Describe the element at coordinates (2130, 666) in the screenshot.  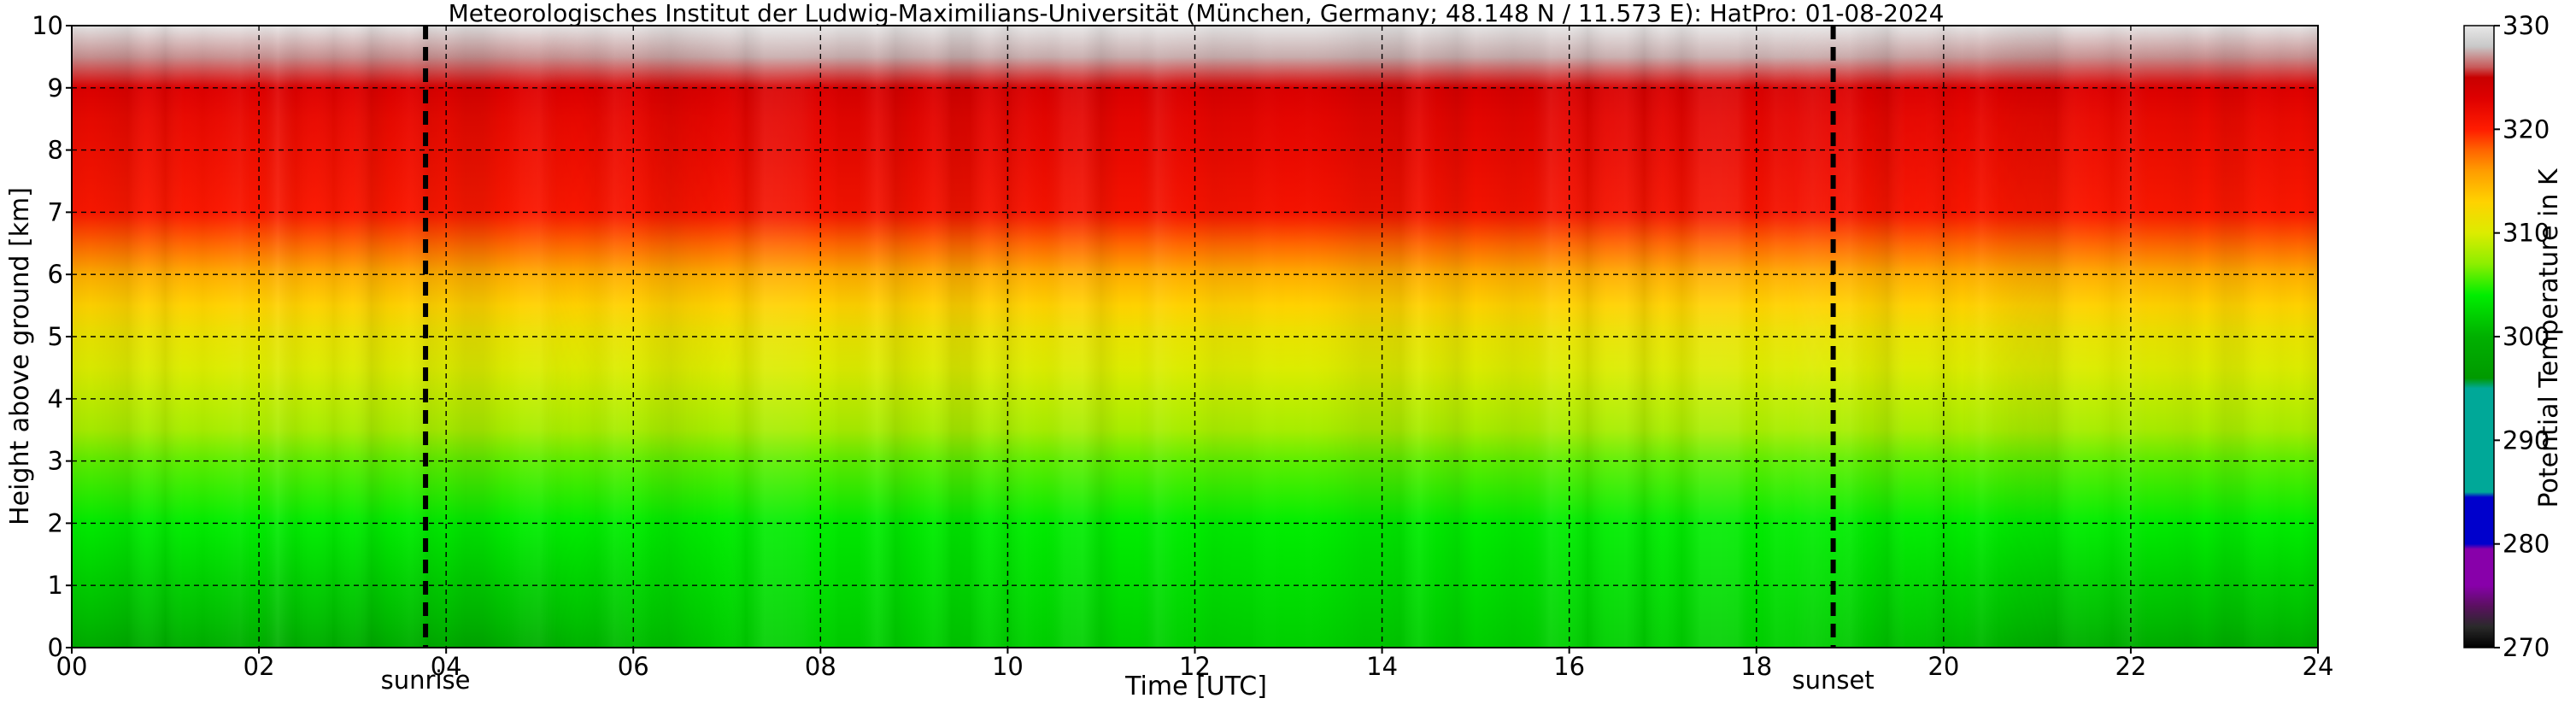
I see `x-tick-label: 22` at that location.